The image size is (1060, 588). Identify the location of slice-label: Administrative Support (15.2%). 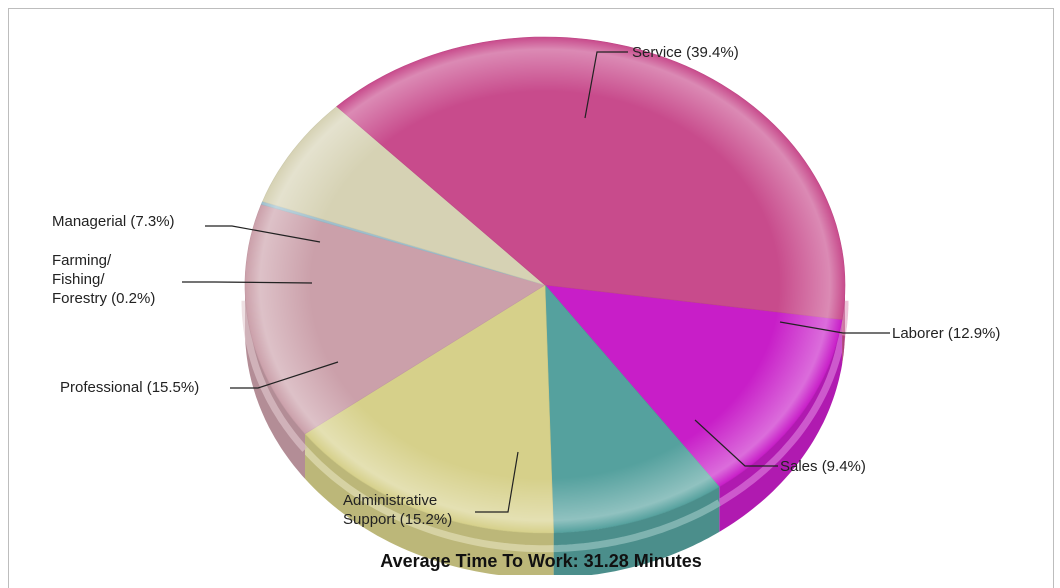
(397, 510).